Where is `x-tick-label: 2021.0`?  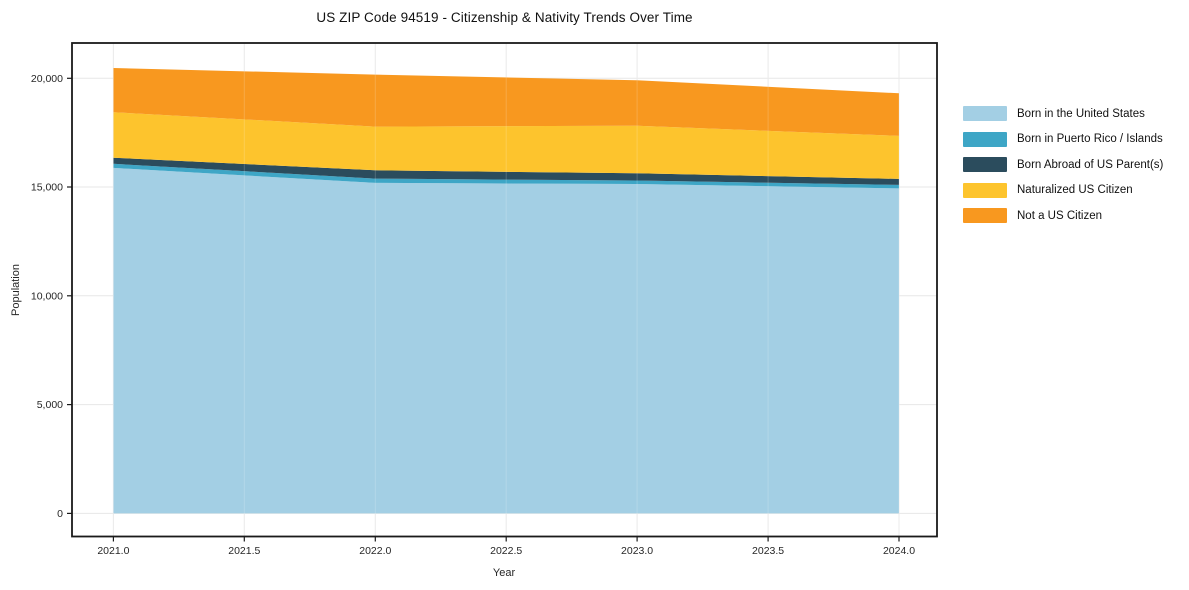
x-tick-label: 2021.0 is located at coordinates (113, 551).